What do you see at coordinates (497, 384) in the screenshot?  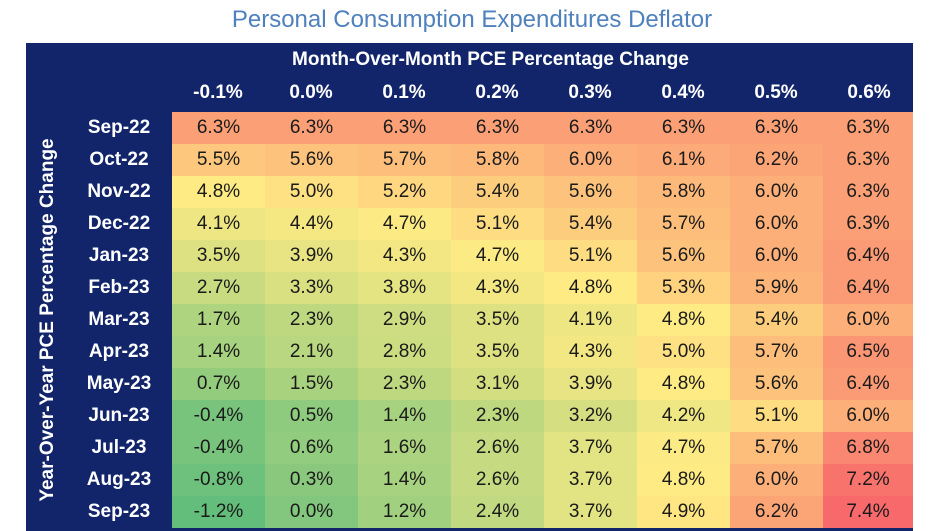 I see `heatmap-cell: 3.1%` at bounding box center [497, 384].